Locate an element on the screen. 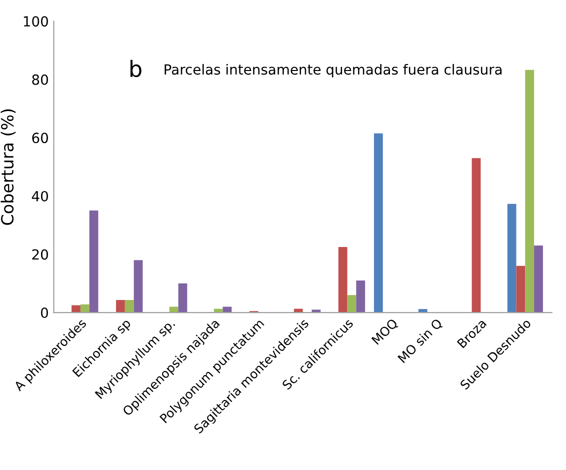  y-tick-label: 20 is located at coordinates (40, 254).